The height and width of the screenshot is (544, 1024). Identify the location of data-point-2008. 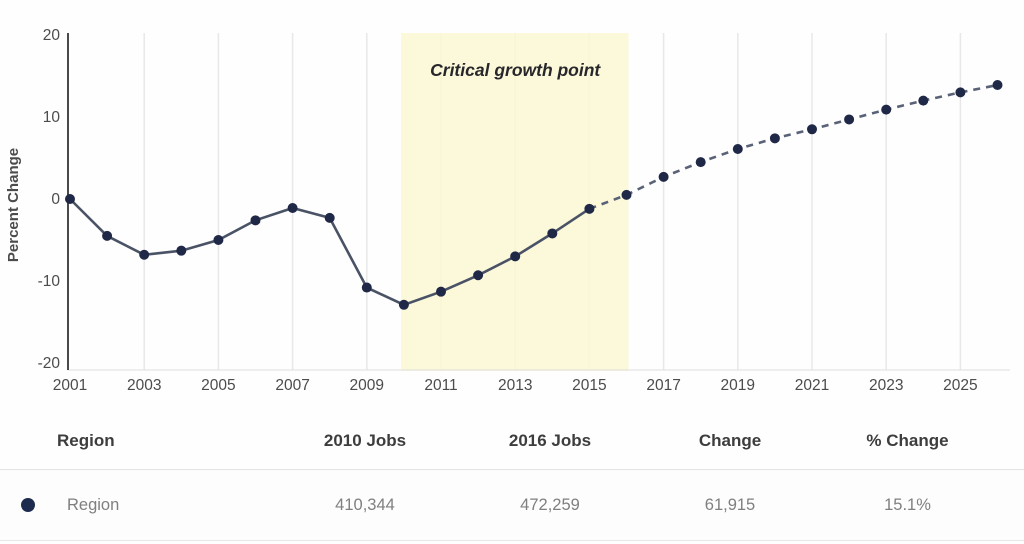
(329, 217).